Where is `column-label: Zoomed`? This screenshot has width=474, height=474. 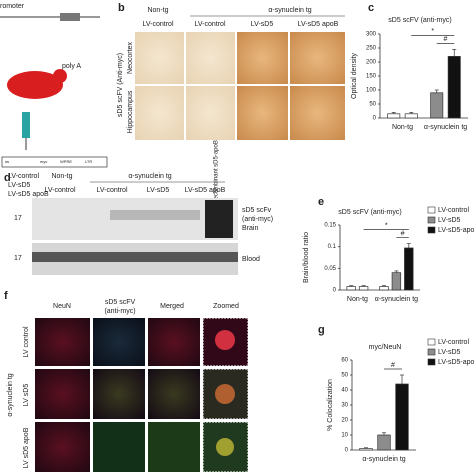 column-label: Zoomed is located at coordinates (226, 306).